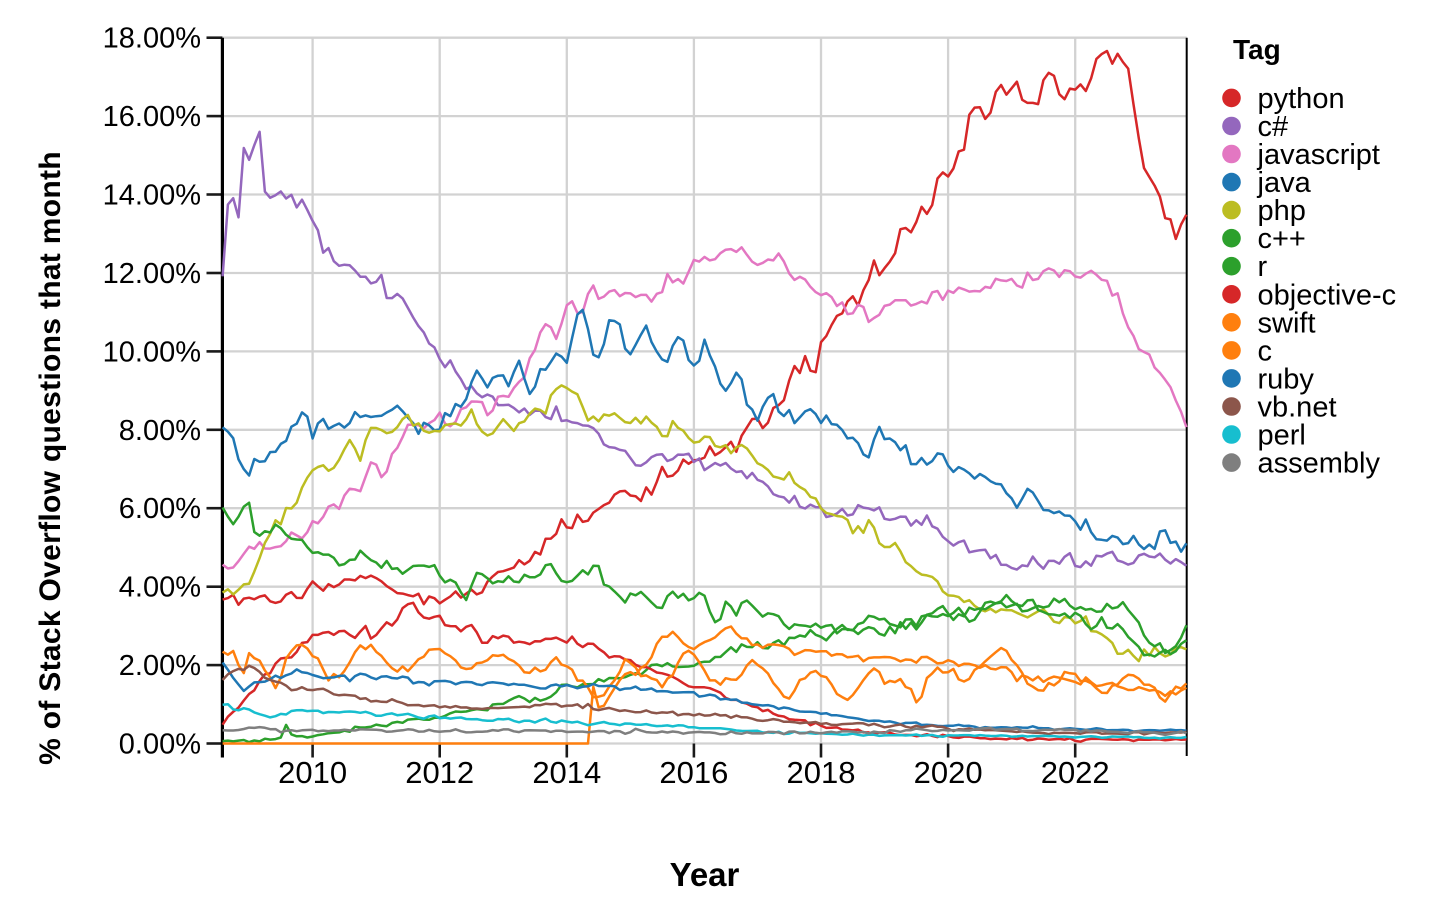  Describe the element at coordinates (152, 39) in the screenshot. I see `svg-text: 18.00%` at that location.